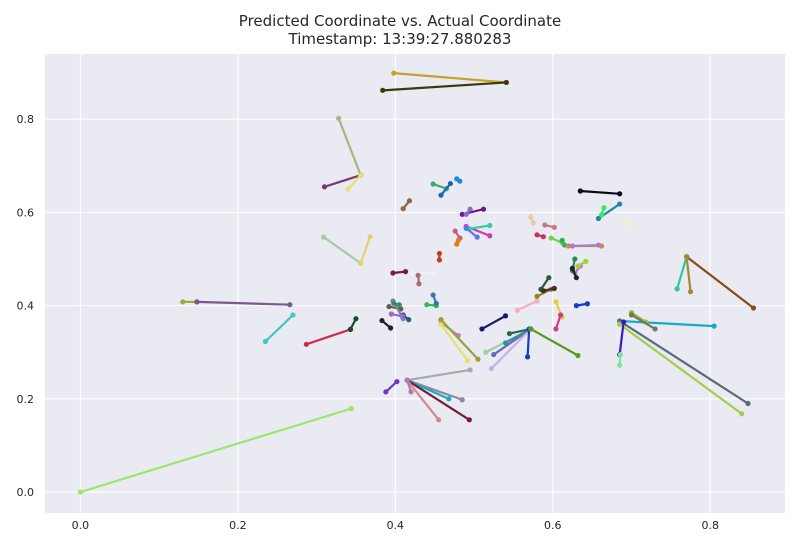 This screenshot has width=800, height=550. I want to click on y-tick-label: 0.8, so click(26, 119).